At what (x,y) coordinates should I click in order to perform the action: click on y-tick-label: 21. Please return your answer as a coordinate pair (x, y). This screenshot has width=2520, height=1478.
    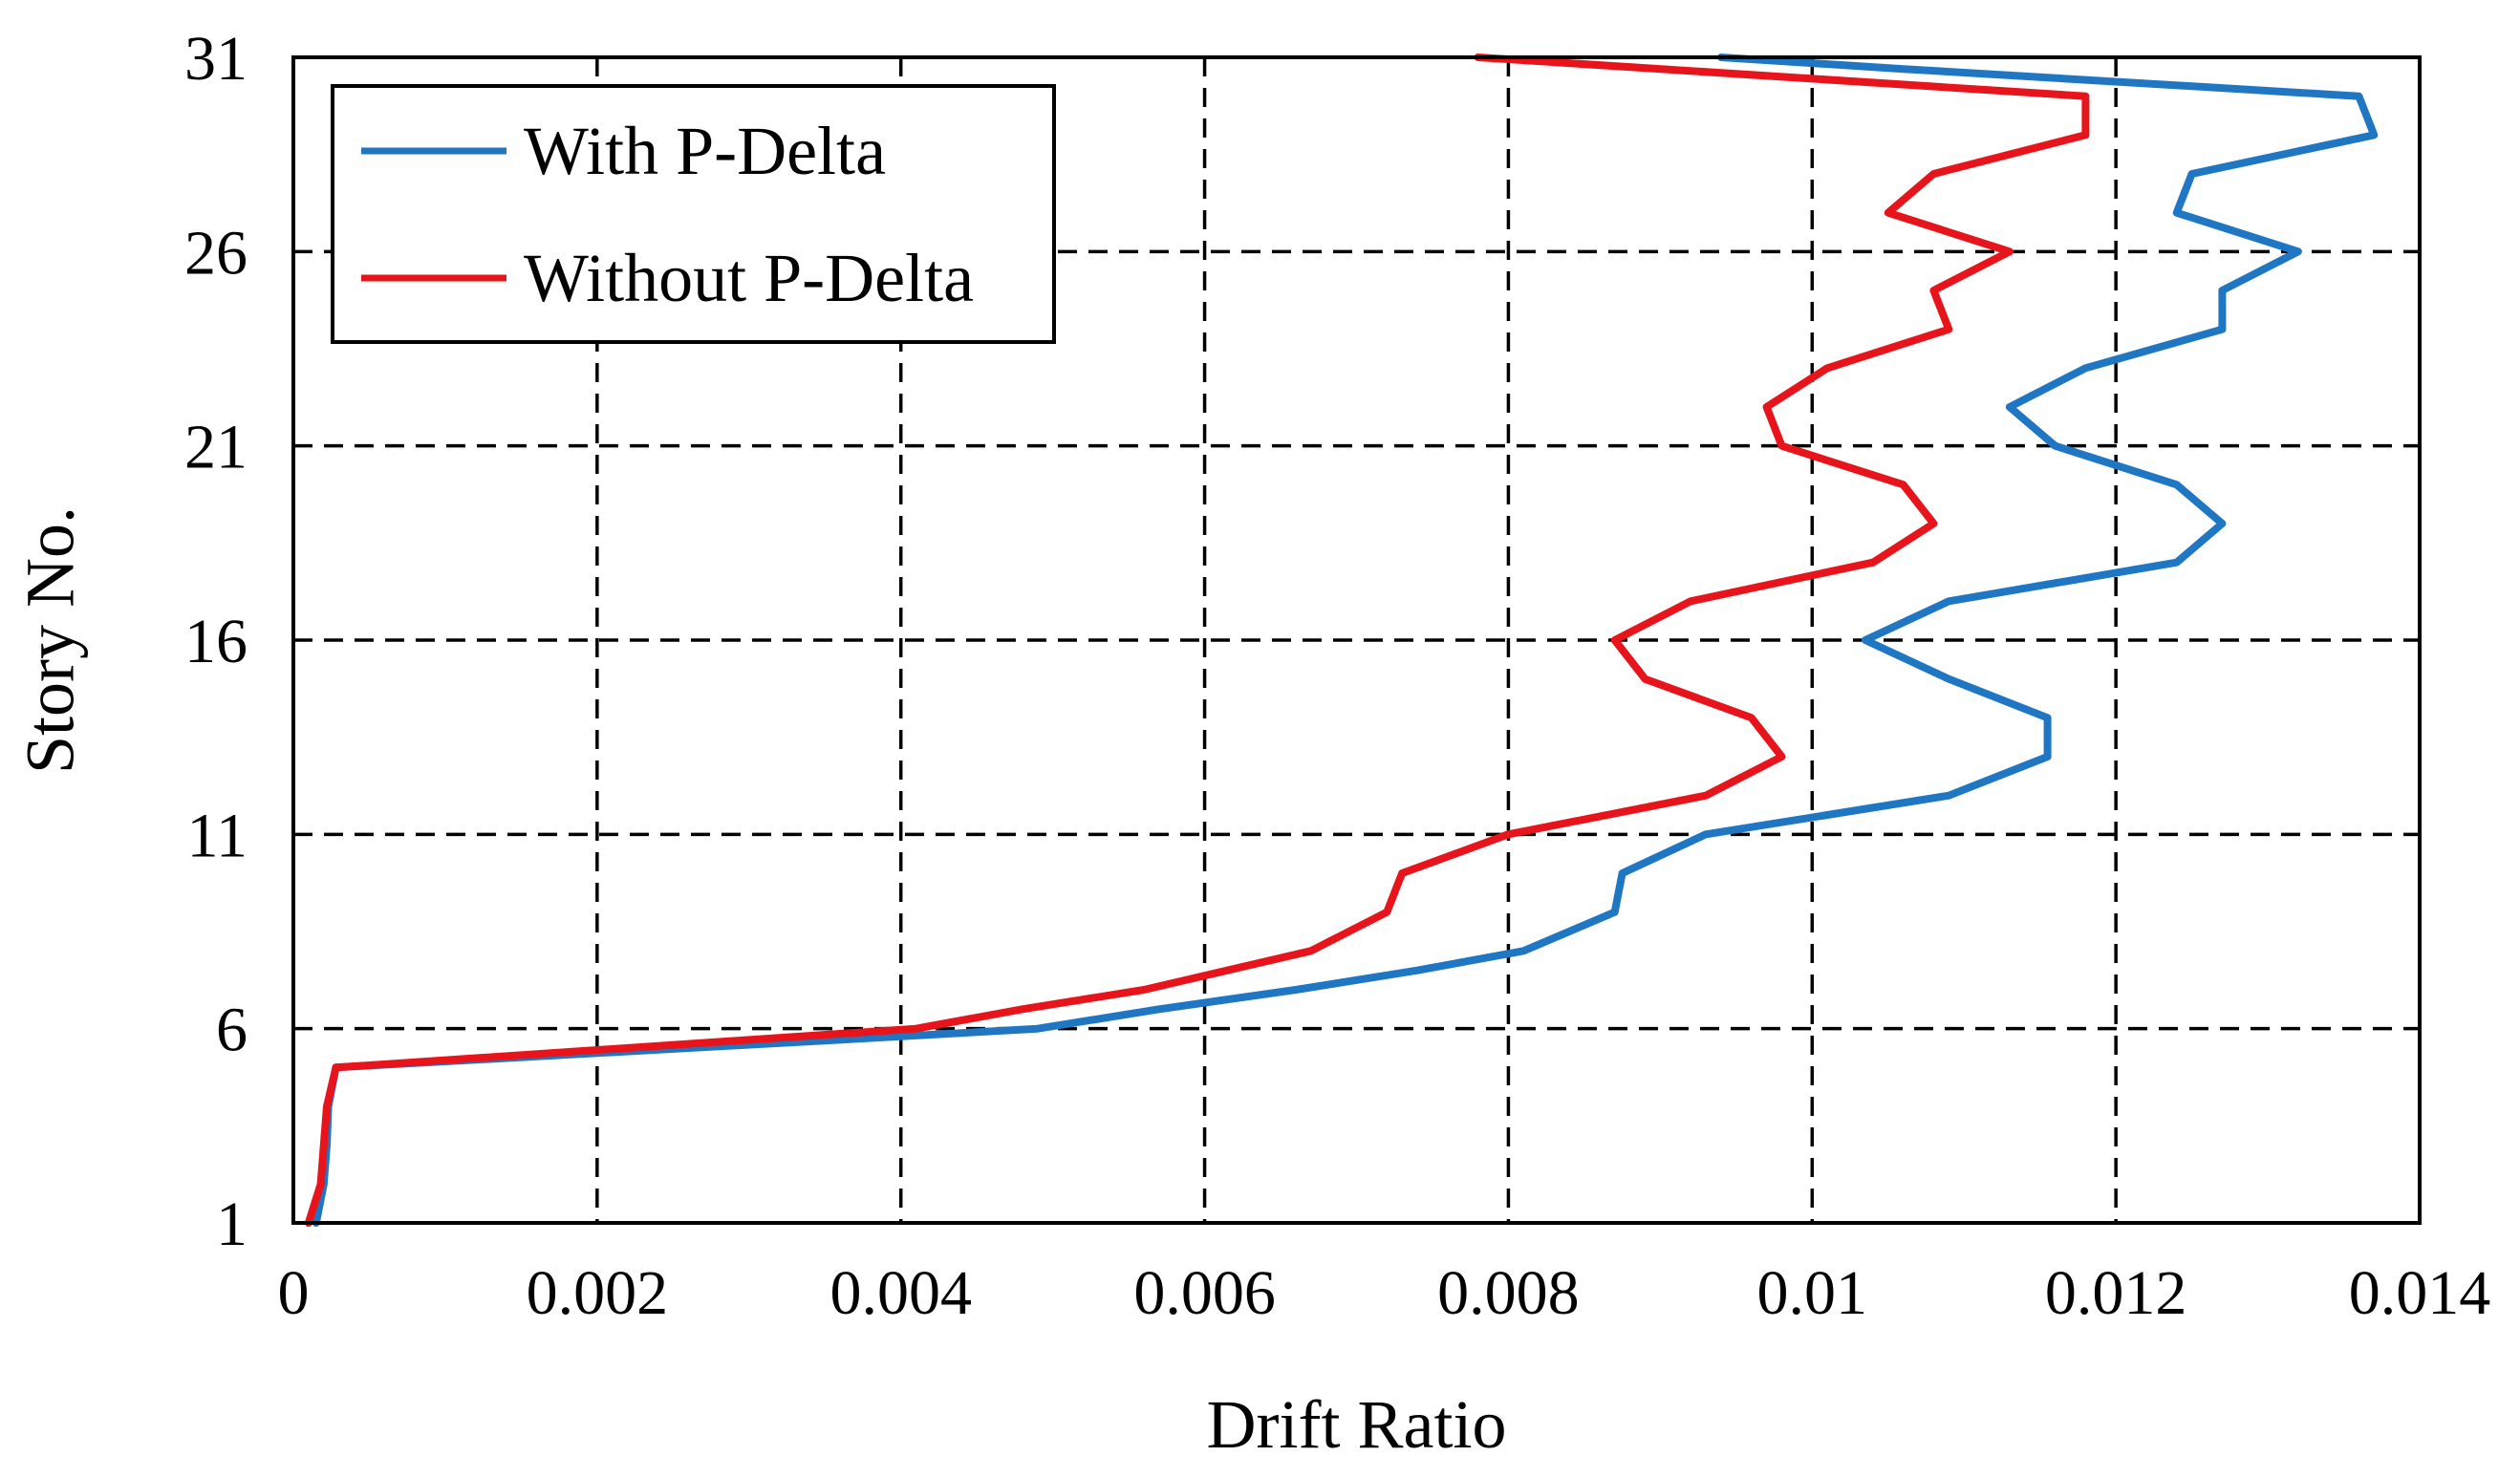
    Looking at the image, I should click on (216, 447).